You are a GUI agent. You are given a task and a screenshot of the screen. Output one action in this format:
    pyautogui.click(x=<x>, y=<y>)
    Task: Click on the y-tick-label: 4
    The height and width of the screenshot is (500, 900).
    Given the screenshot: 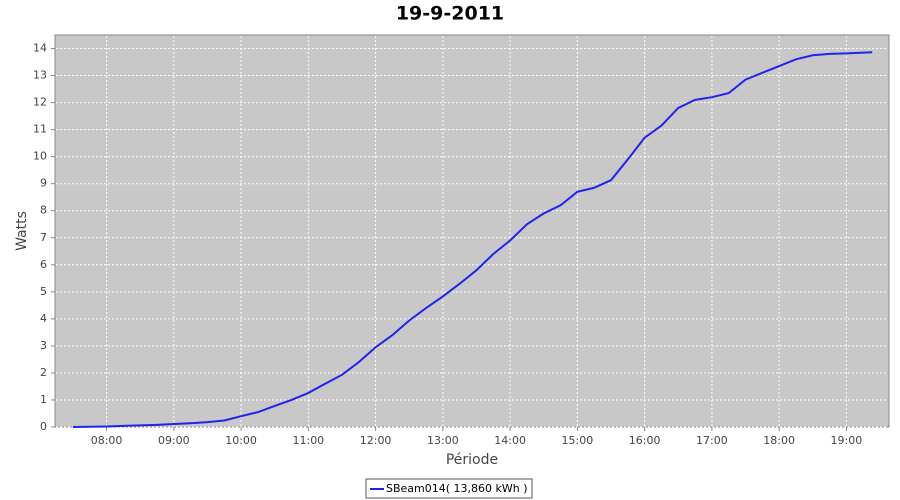 What is the action you would take?
    pyautogui.click(x=43, y=318)
    